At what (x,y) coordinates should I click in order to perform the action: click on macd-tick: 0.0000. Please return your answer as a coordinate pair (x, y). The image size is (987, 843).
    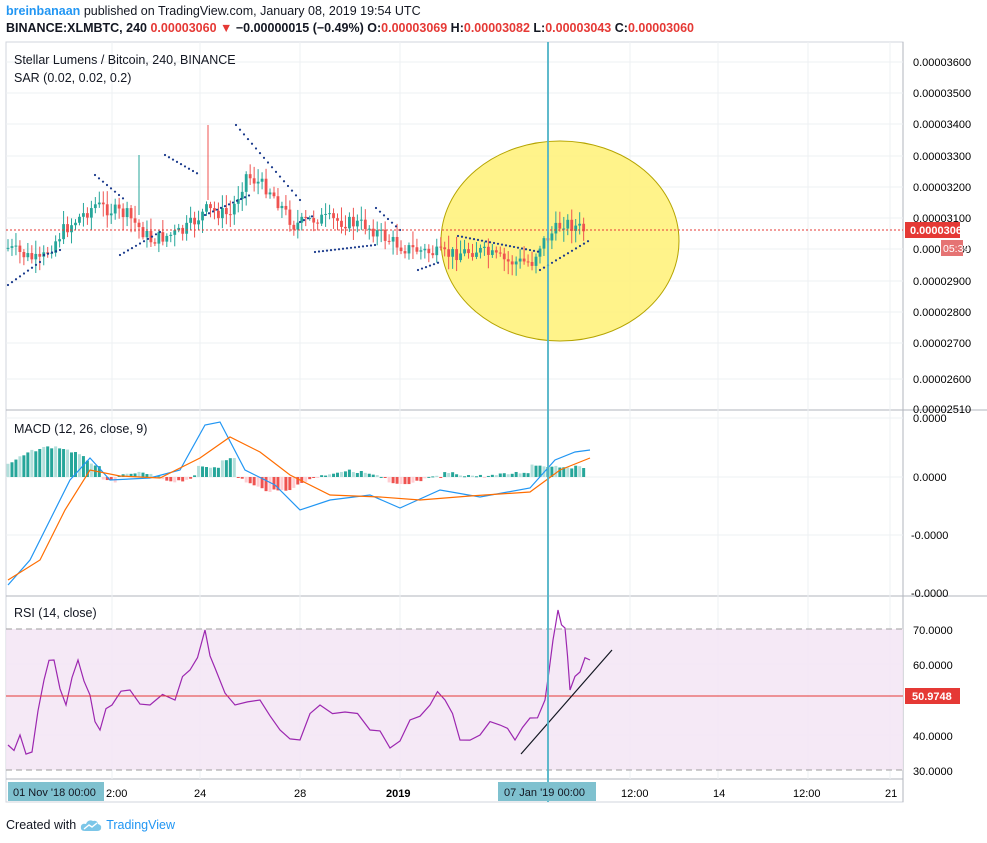
    Looking at the image, I should click on (930, 419).